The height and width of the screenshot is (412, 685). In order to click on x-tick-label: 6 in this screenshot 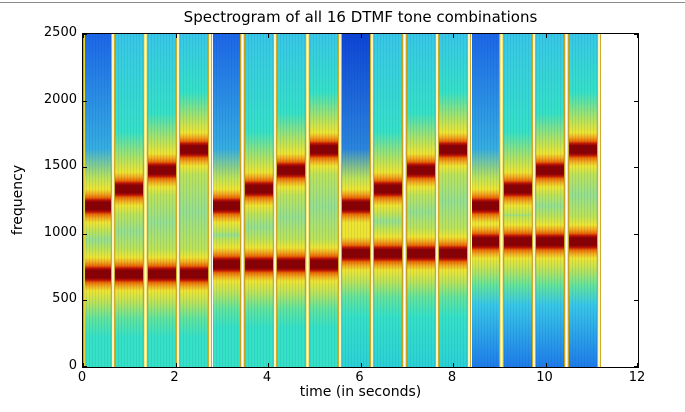, I will do `click(359, 377)`.